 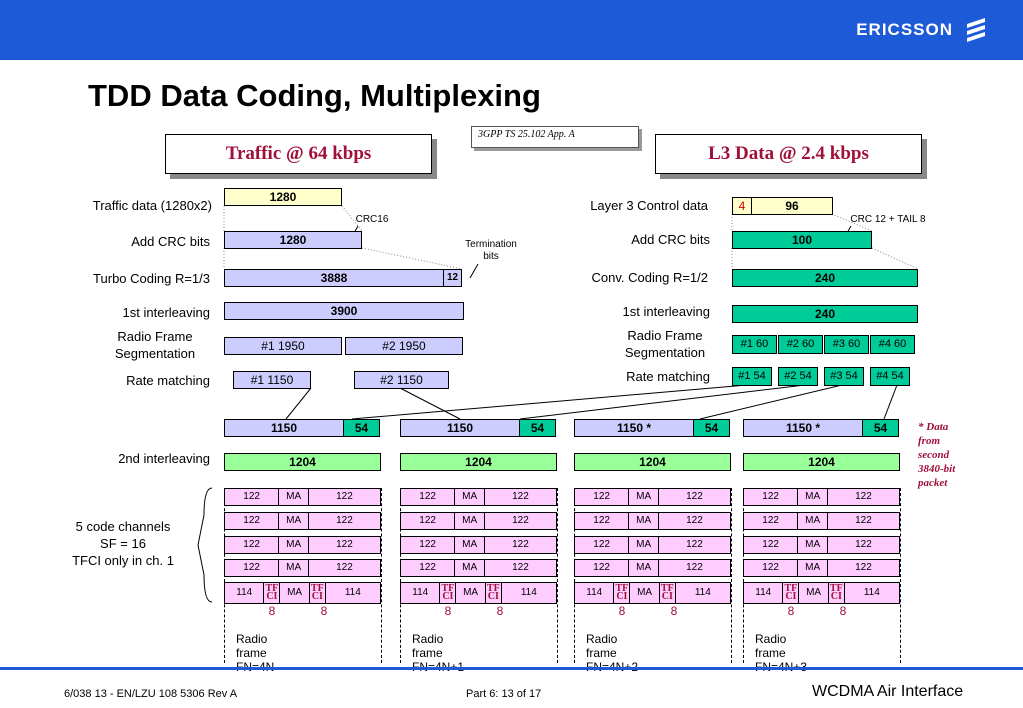 I want to click on right-rate-match-block: #2 54, so click(x=798, y=376).